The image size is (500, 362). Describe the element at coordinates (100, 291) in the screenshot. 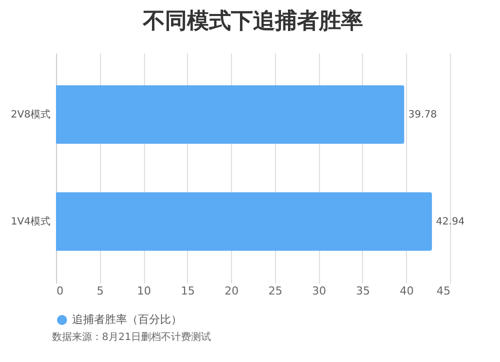

I see `x-tick-label: 5` at that location.